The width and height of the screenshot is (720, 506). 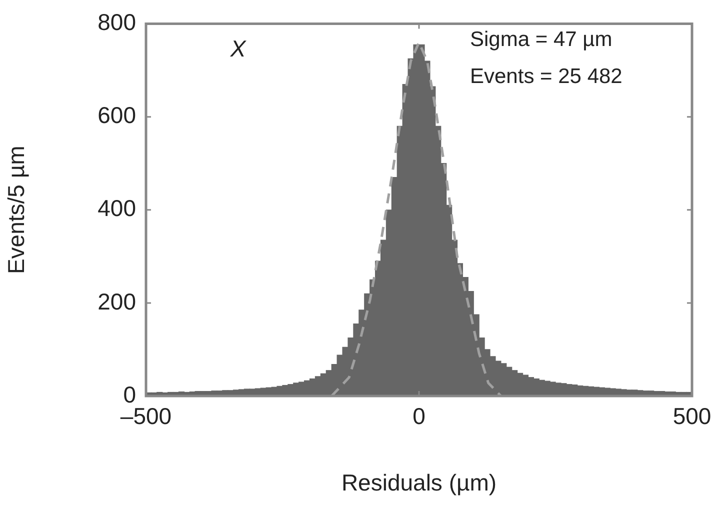 What do you see at coordinates (541, 39) in the screenshot?
I see `annotation: Sigma = 47 µm` at bounding box center [541, 39].